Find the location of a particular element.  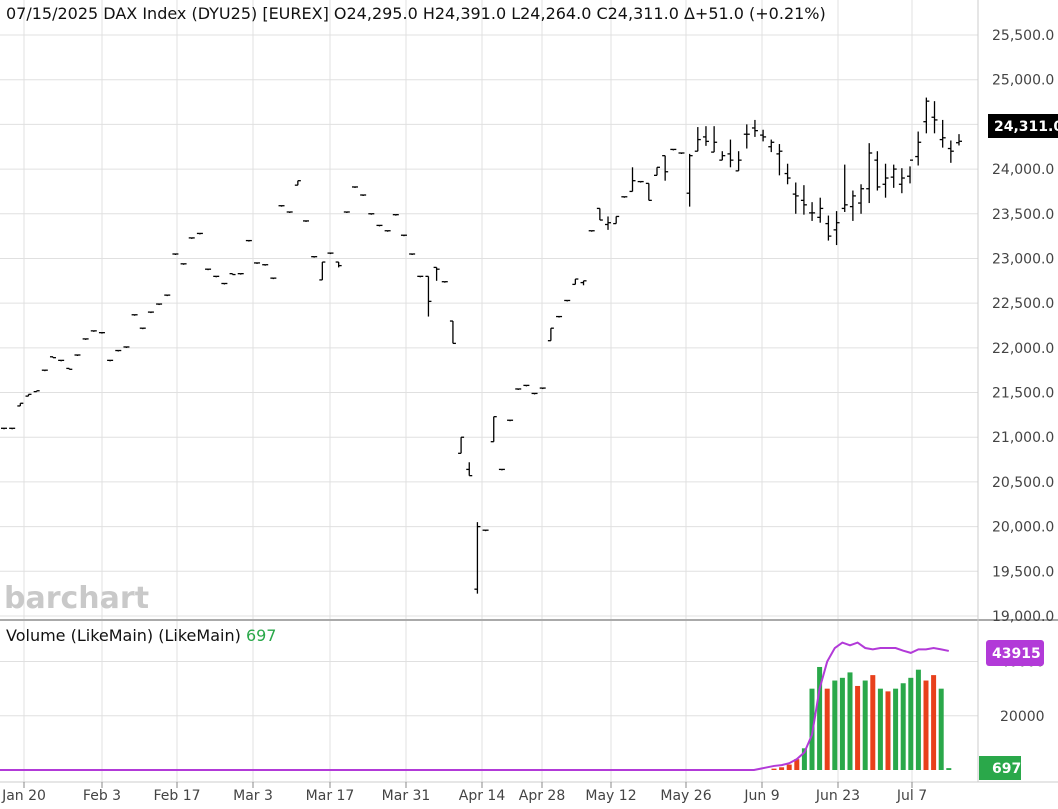

y-tick-label: 21,000.0 is located at coordinates (1023, 438).